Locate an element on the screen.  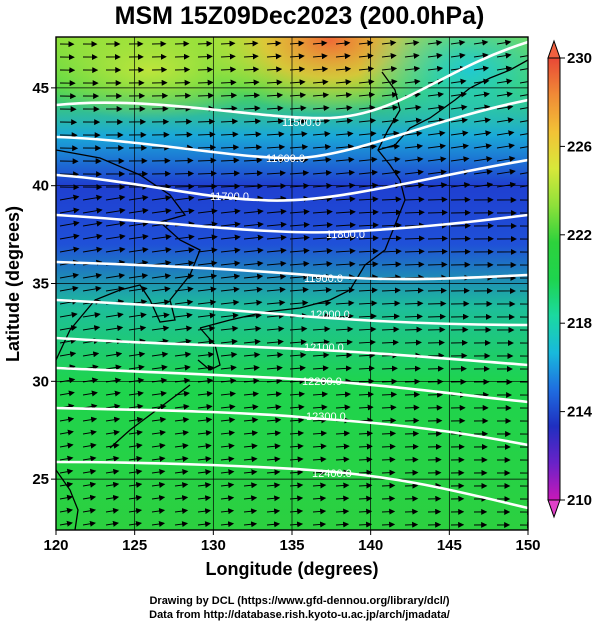
colorbar: 230 226 222 218 214 210 is located at coordinates (570, 279).